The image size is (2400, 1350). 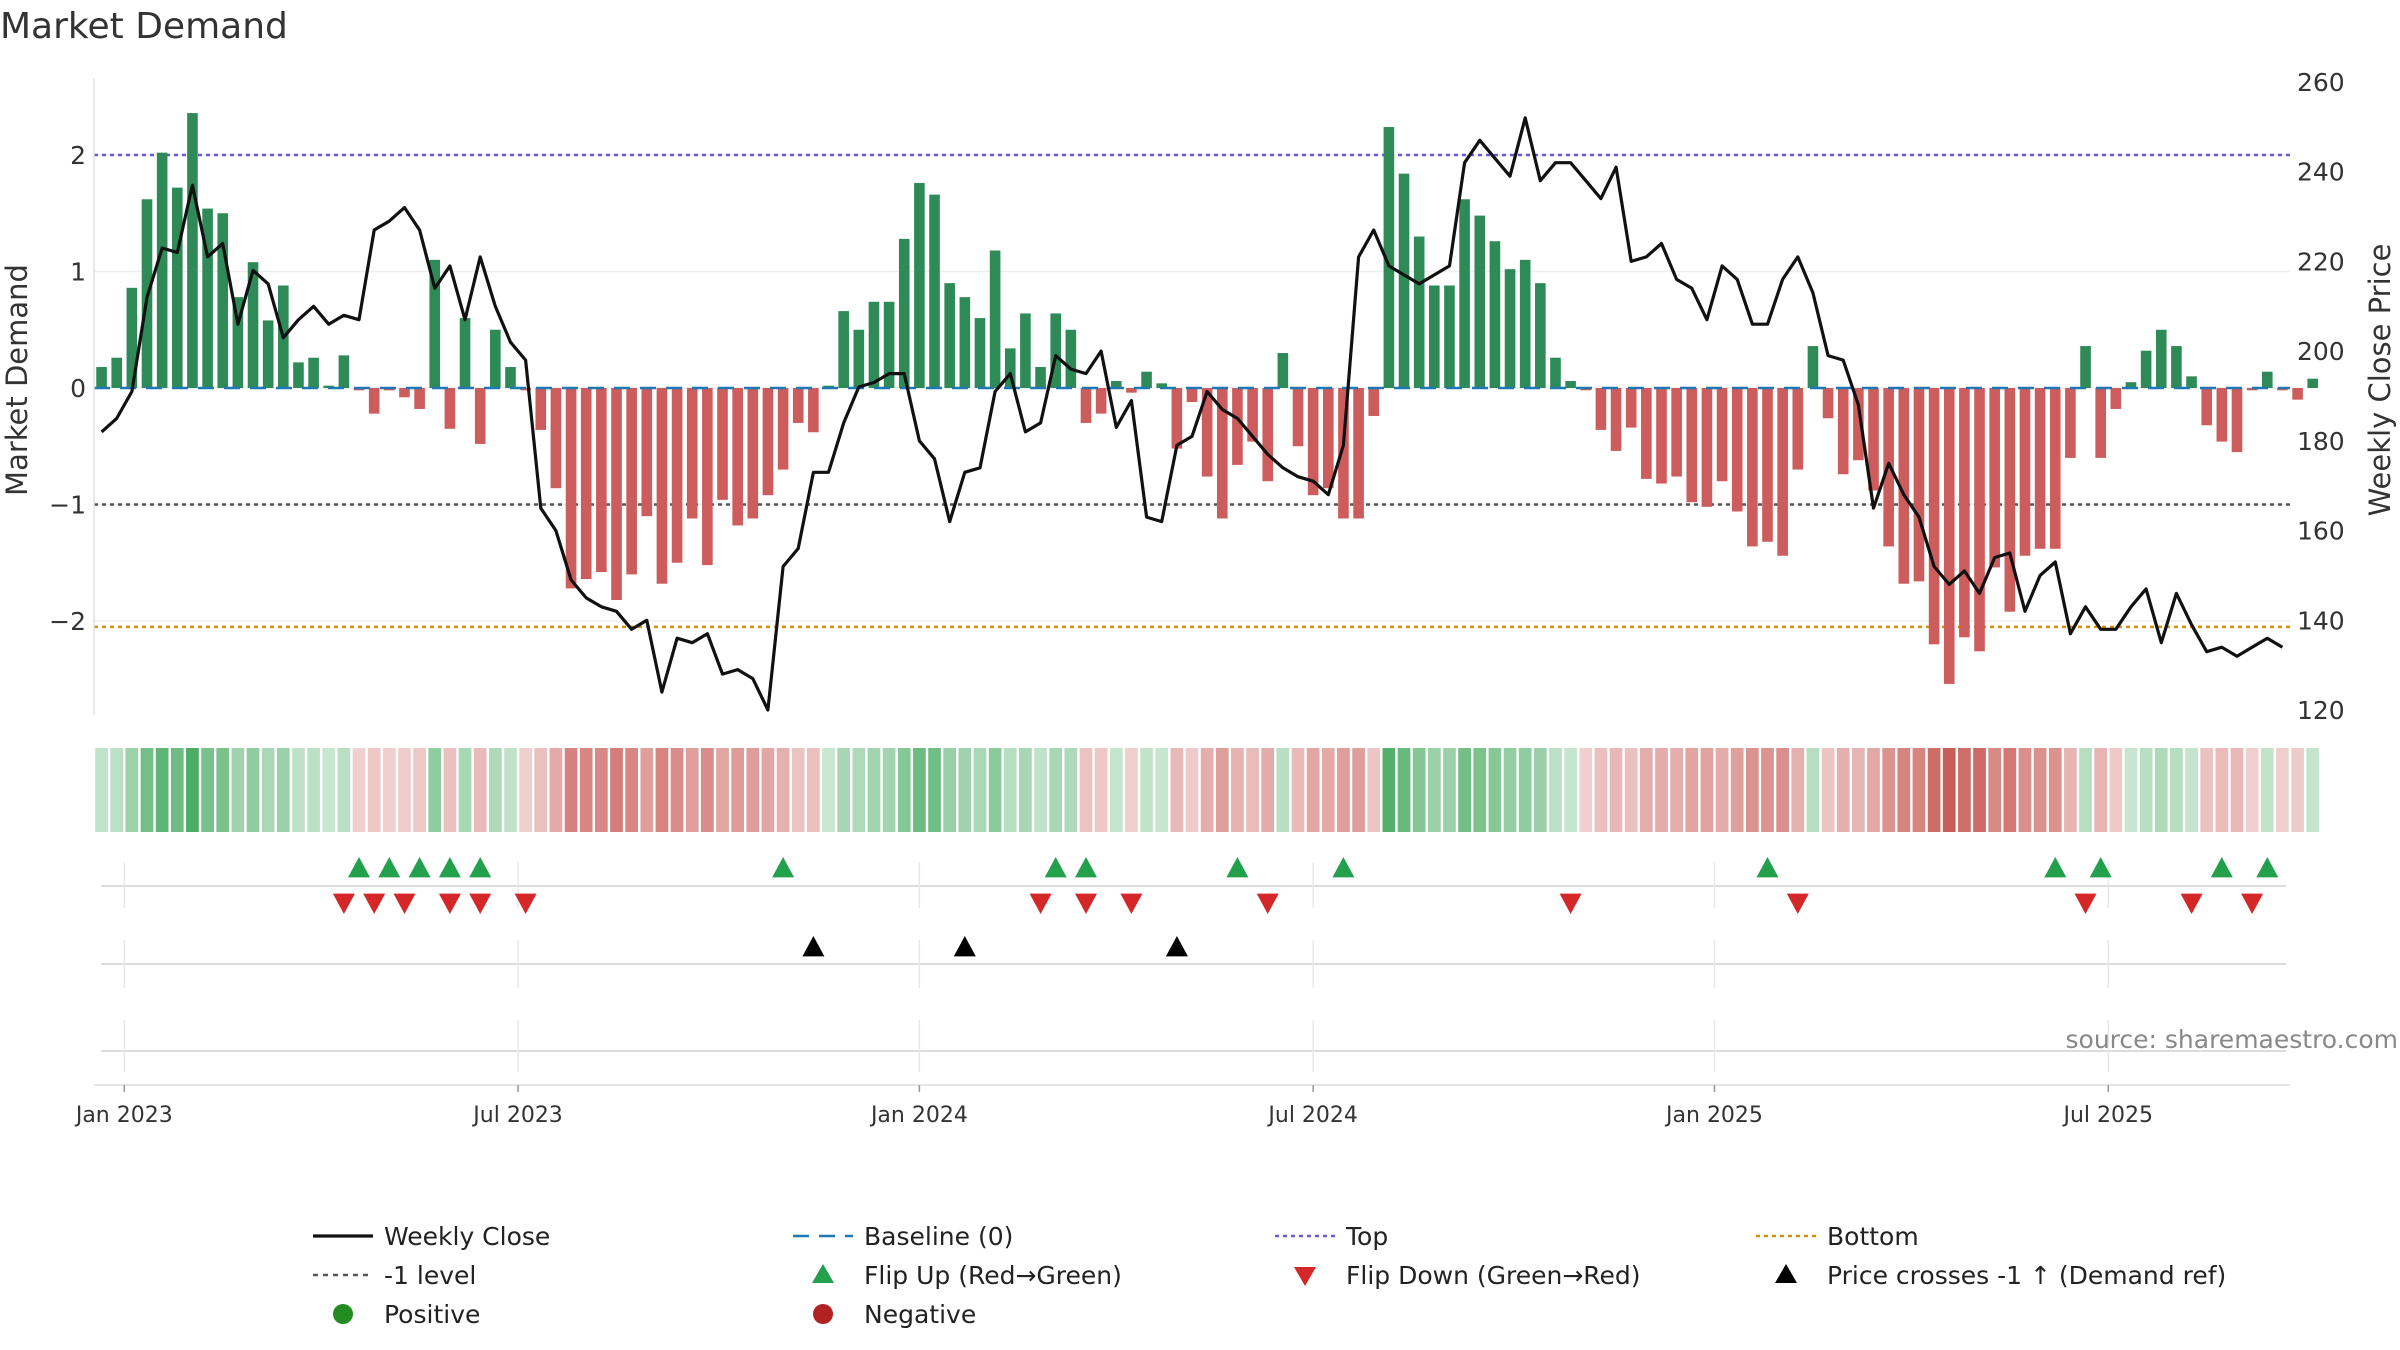 I want to click on legend-label: Baseline (0), so click(x=938, y=1236).